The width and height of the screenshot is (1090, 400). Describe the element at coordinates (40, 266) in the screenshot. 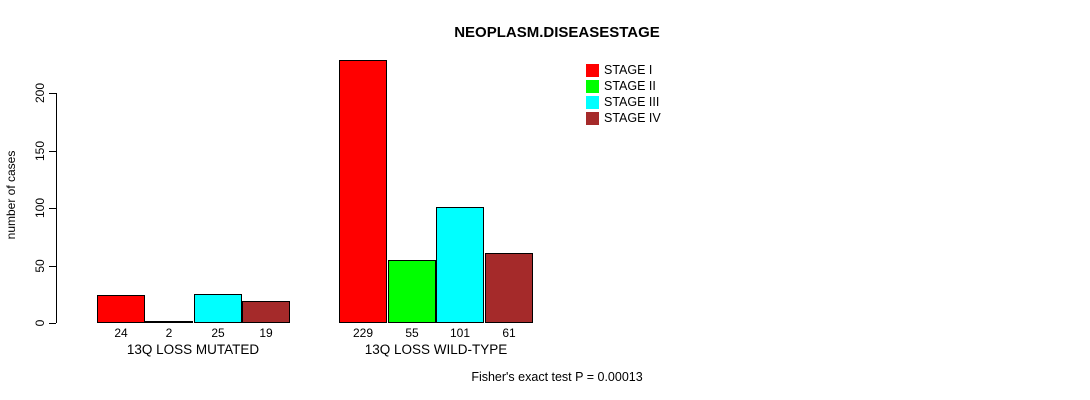

I see `y-tick-label: 50` at that location.